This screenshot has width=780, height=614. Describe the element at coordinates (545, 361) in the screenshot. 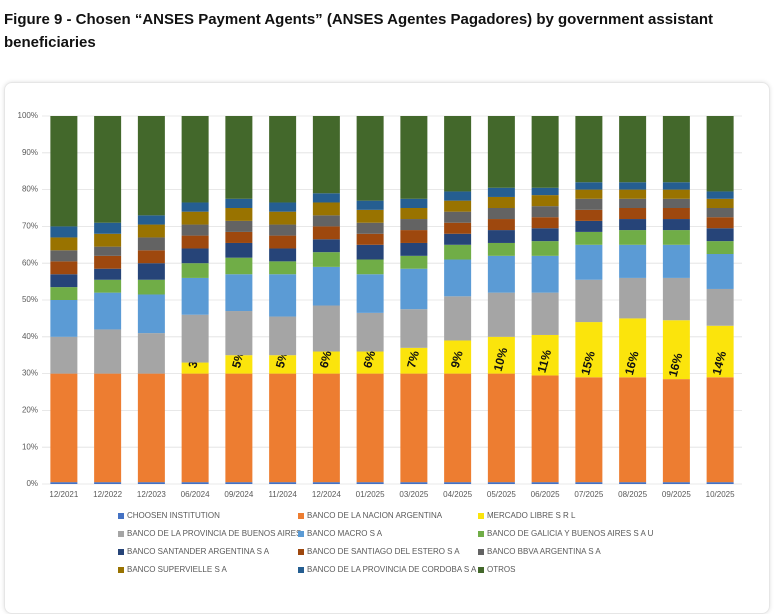

I see `value-label: 11%` at that location.